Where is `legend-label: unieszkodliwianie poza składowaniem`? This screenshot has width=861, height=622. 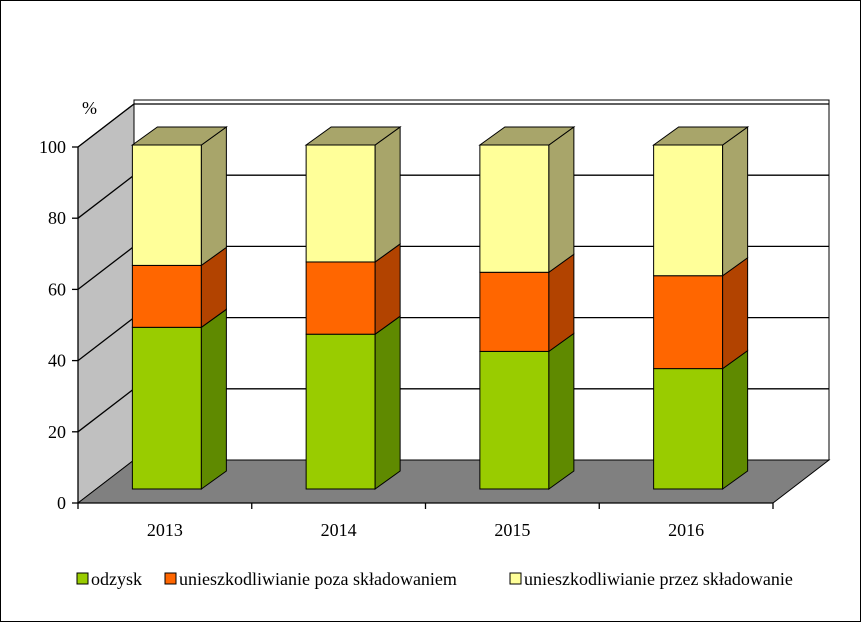 legend-label: unieszkodliwianie poza składowaniem is located at coordinates (318, 579).